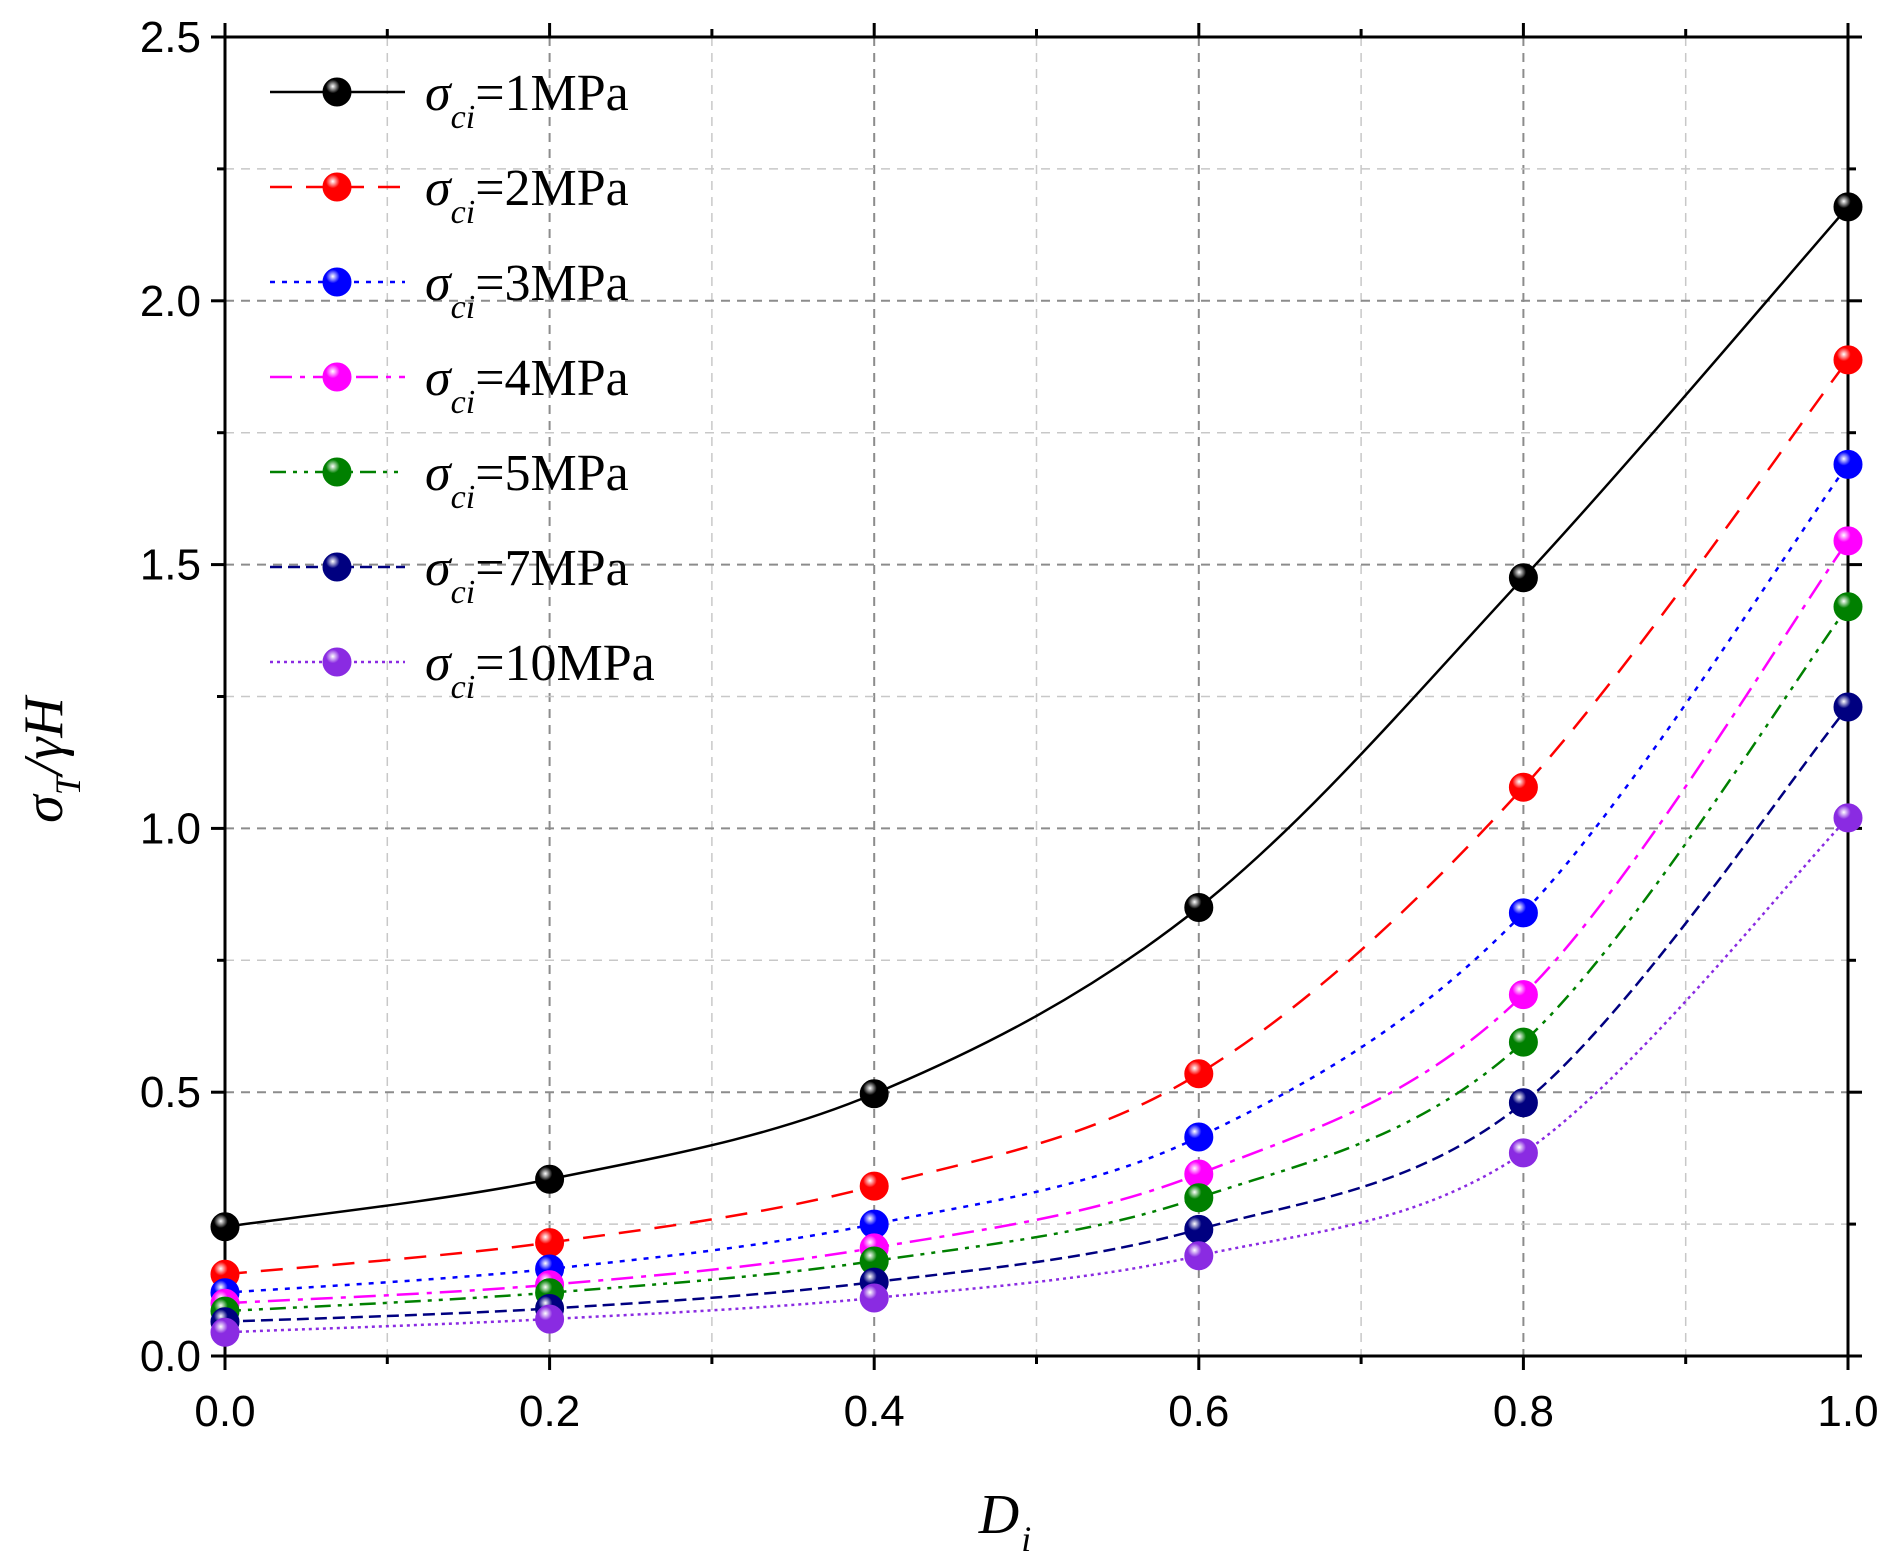 The width and height of the screenshot is (1899, 1561). What do you see at coordinates (552, 378) in the screenshot?
I see `legend-value: =4MPa` at bounding box center [552, 378].